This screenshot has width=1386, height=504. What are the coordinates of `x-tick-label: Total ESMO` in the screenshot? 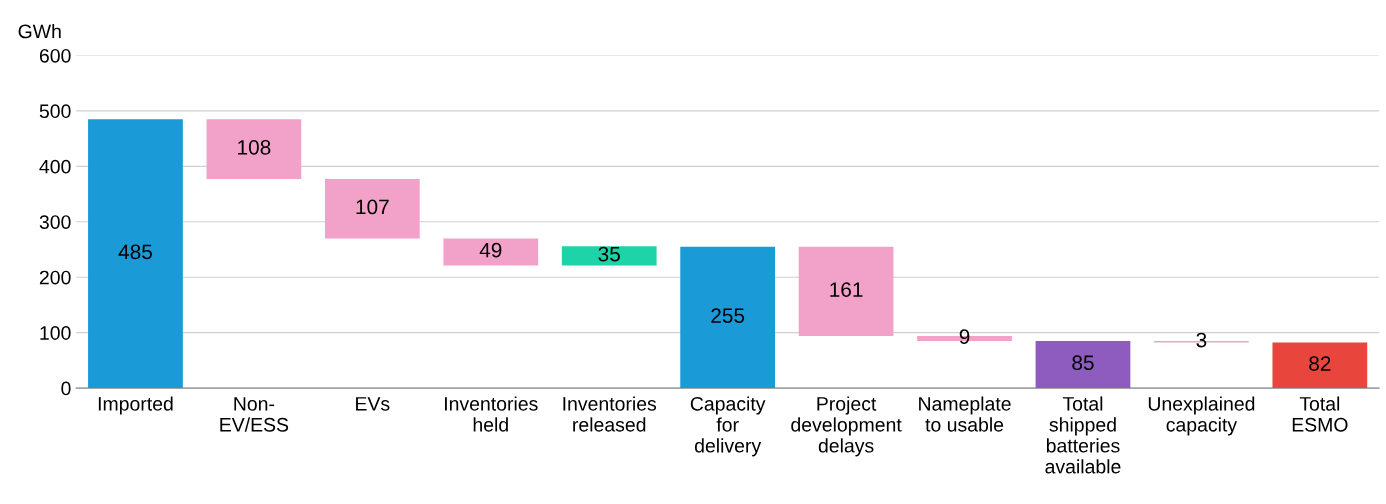 It's located at (1320, 414).